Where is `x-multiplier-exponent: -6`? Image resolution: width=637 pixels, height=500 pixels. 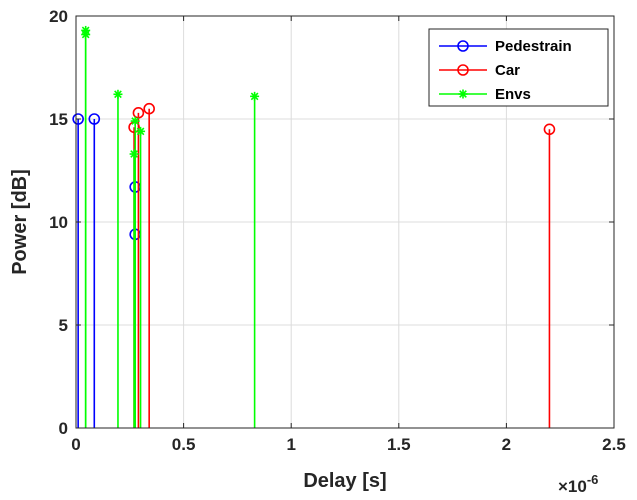
x-multiplier-exponent: -6 is located at coordinates (593, 479).